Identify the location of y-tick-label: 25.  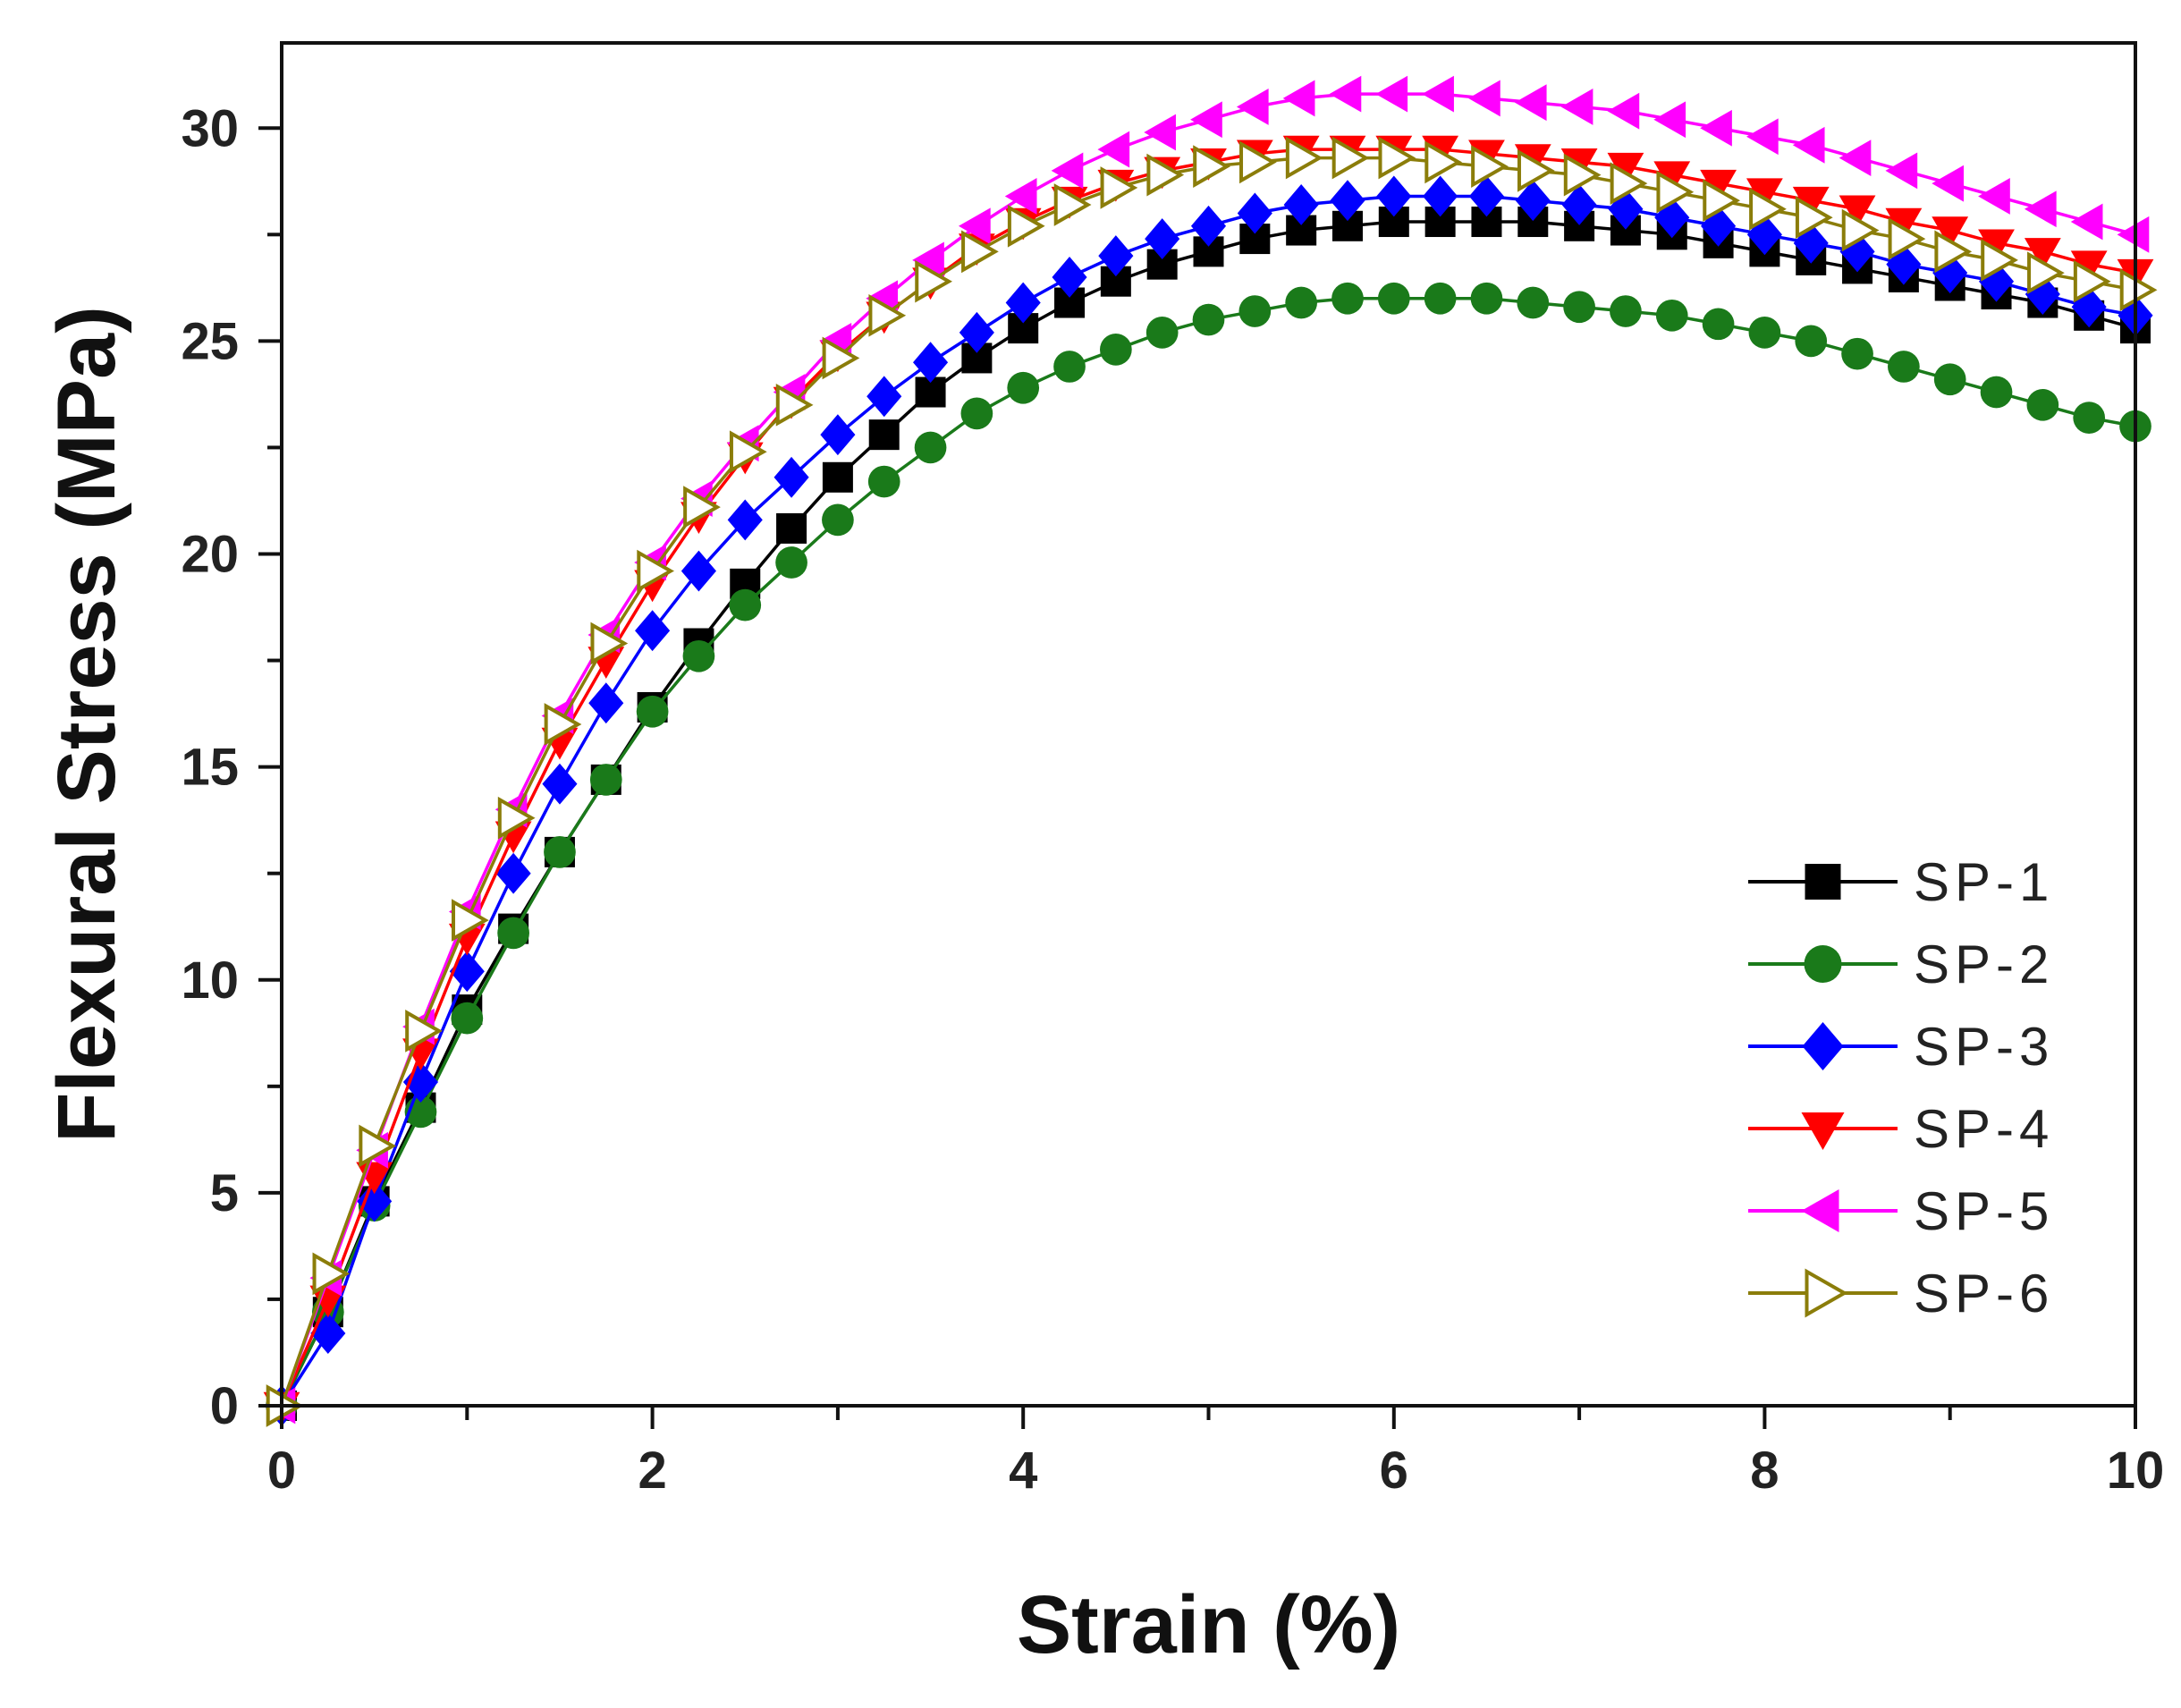
(210, 341).